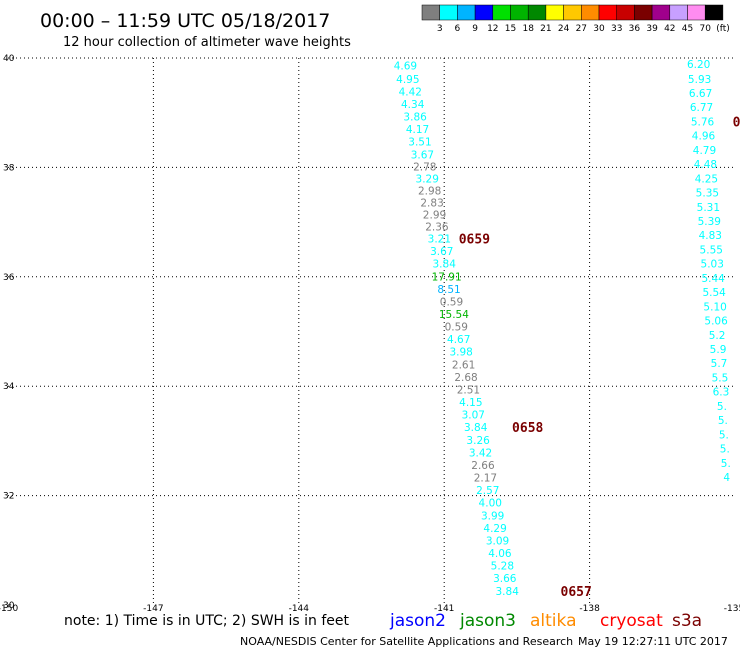 This screenshot has height=650, width=740. What do you see at coordinates (405, 67) in the screenshot?
I see `wave-height-value: 4.69` at bounding box center [405, 67].